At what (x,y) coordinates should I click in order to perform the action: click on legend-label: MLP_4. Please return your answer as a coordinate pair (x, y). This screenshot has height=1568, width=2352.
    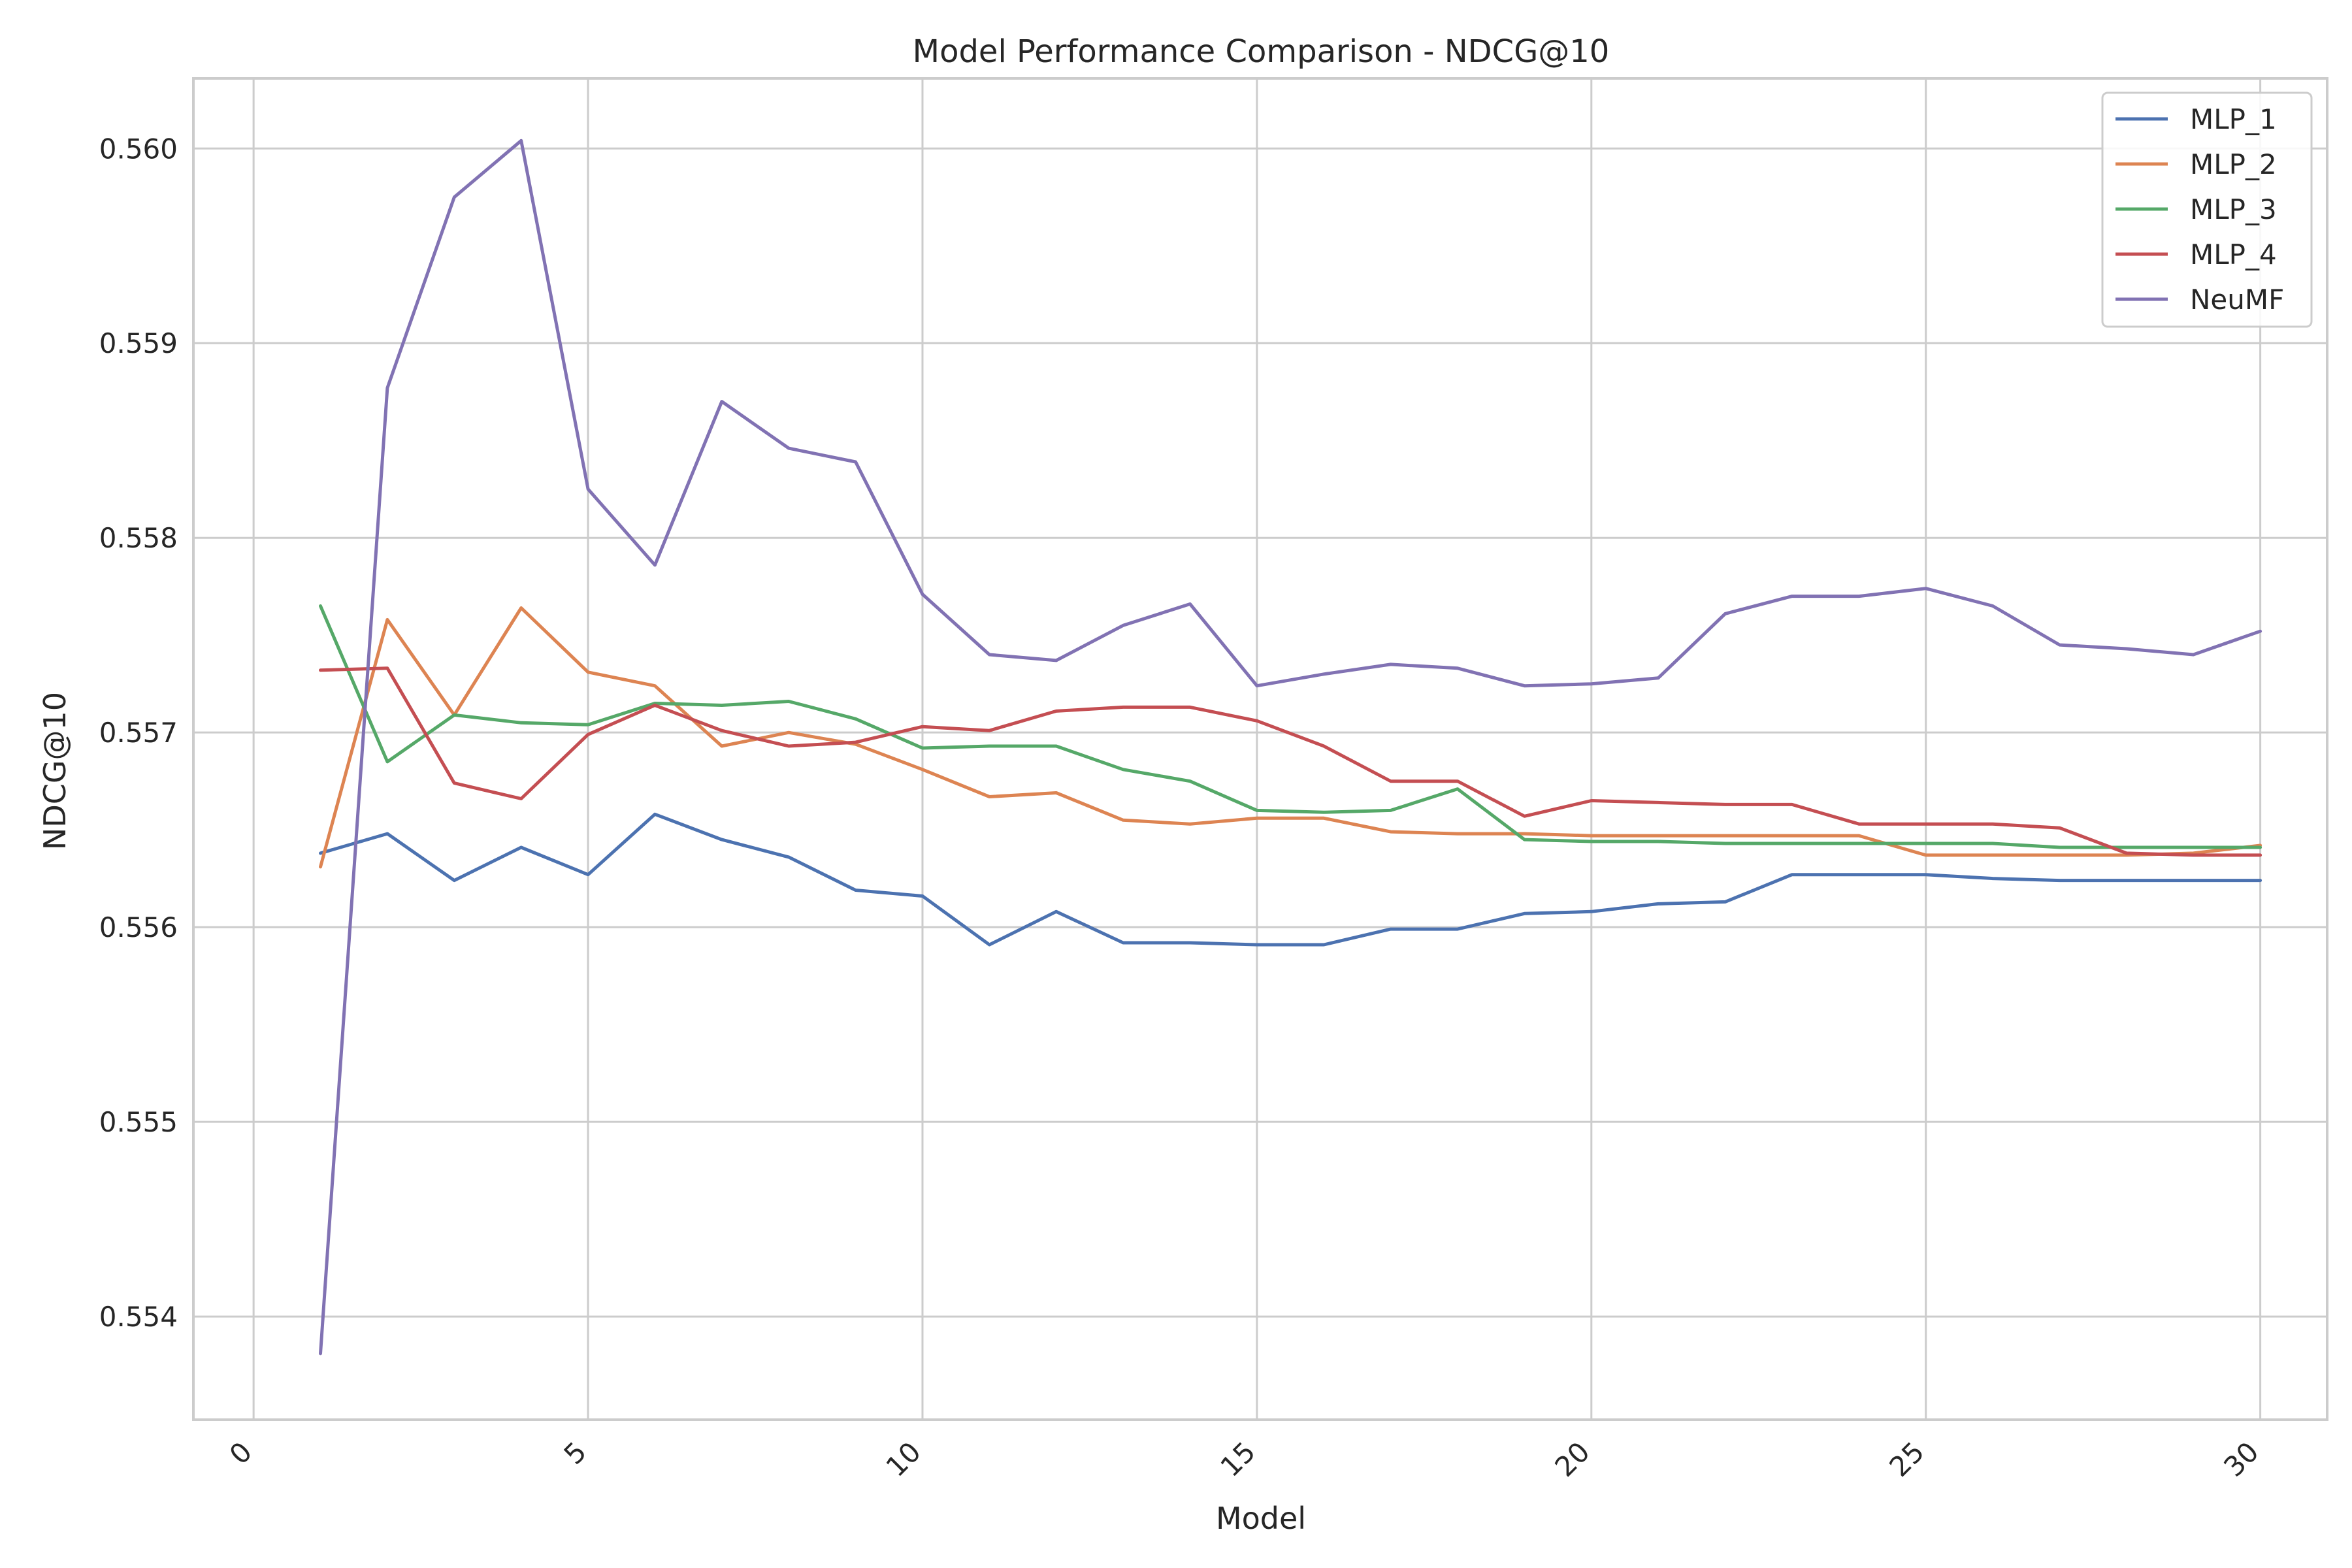
    Looking at the image, I should click on (2233, 254).